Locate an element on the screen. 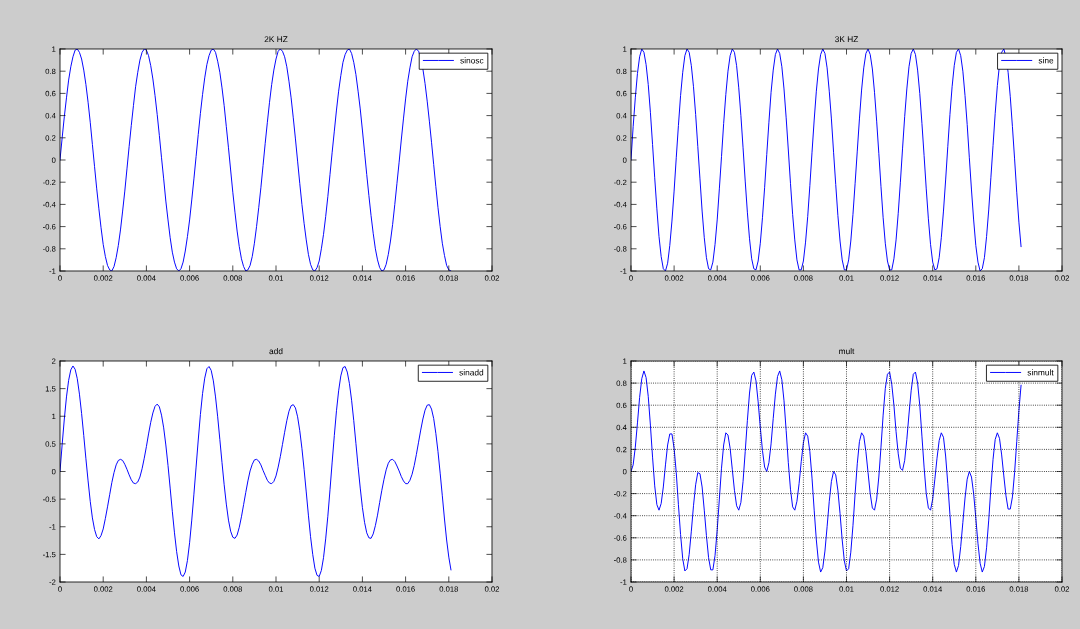  legend-label: sine is located at coordinates (1046, 60).